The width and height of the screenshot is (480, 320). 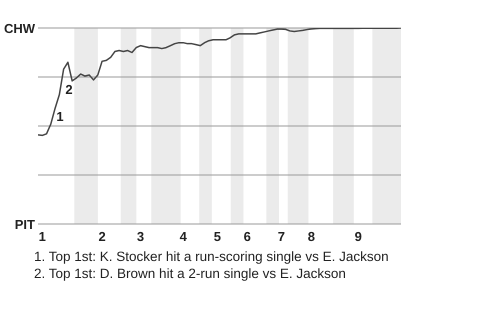 I want to click on x-tick-label: 1, so click(x=42, y=236).